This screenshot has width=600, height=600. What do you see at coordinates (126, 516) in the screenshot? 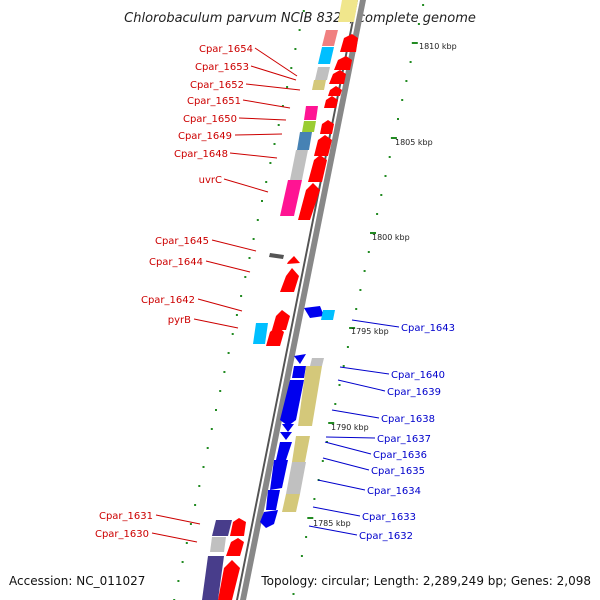
I see `gene-label-Cpar_1631: Cpar_1631` at bounding box center [126, 516].